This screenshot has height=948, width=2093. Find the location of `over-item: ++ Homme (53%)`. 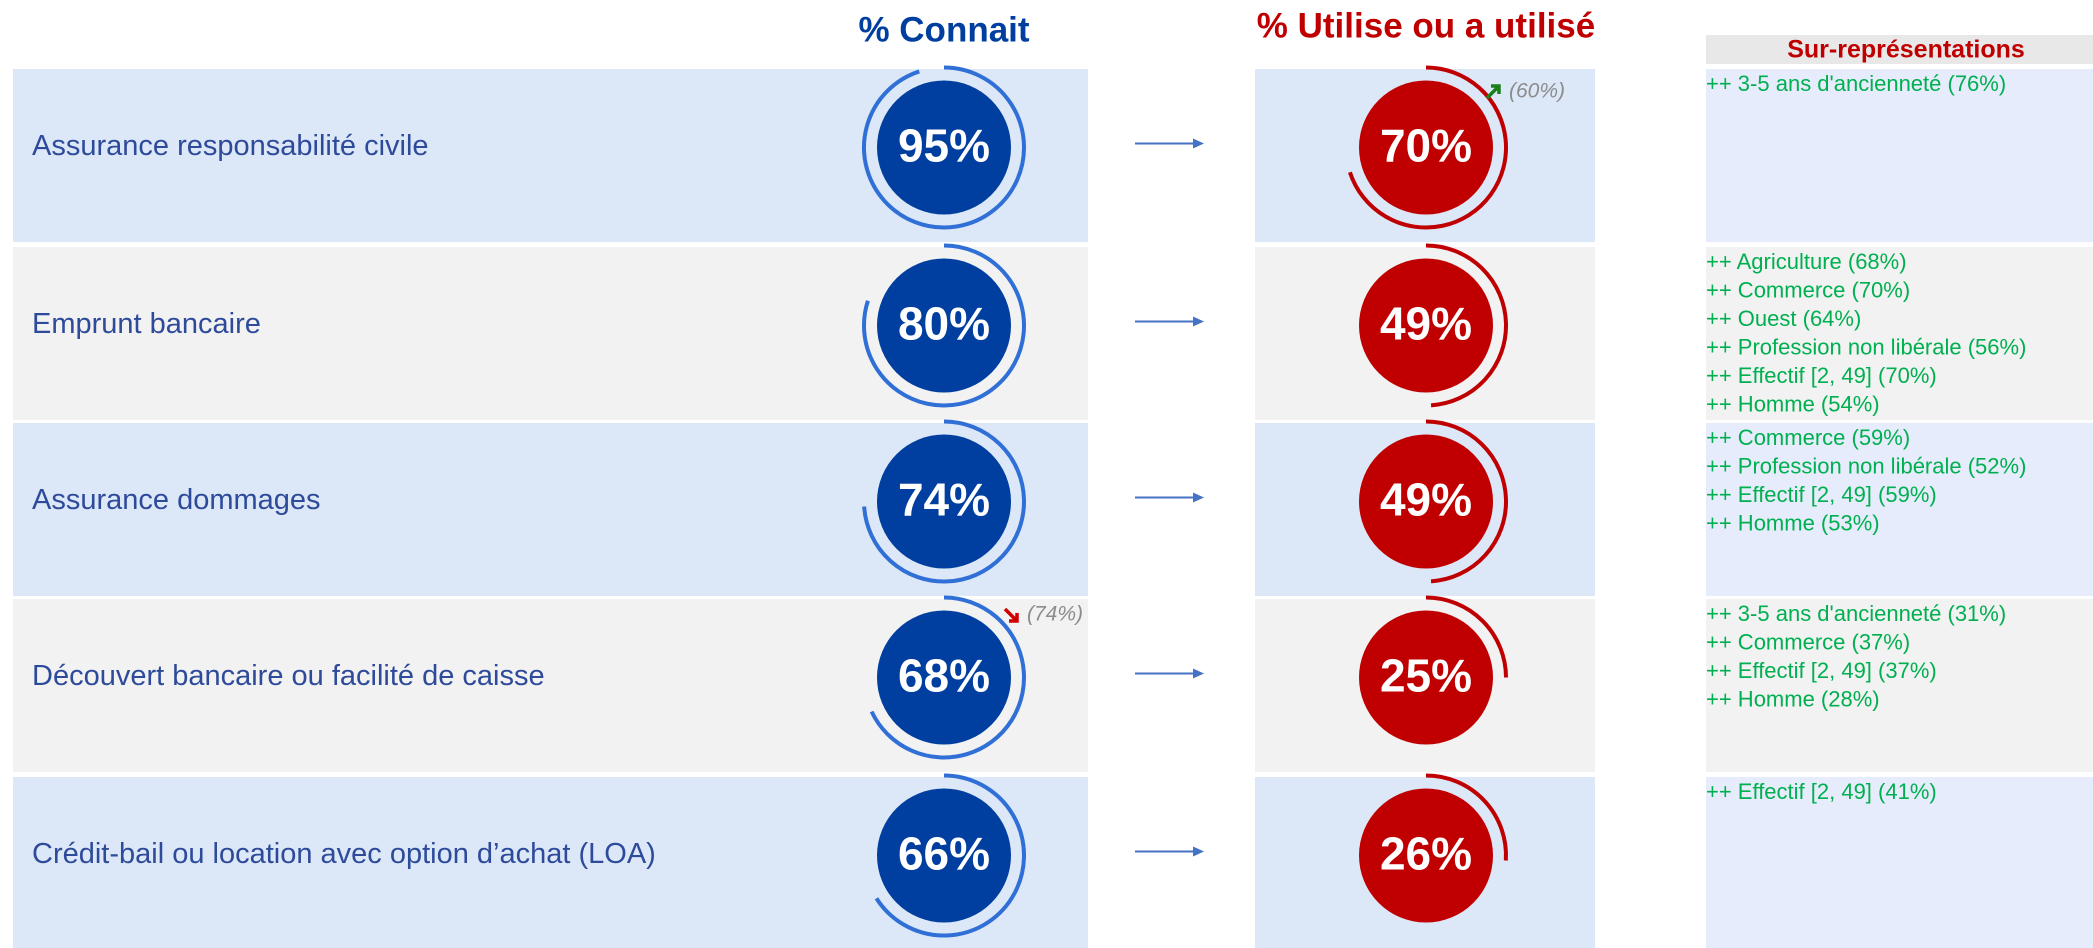

over-item: ++ Homme (53%) is located at coordinates (1793, 522).